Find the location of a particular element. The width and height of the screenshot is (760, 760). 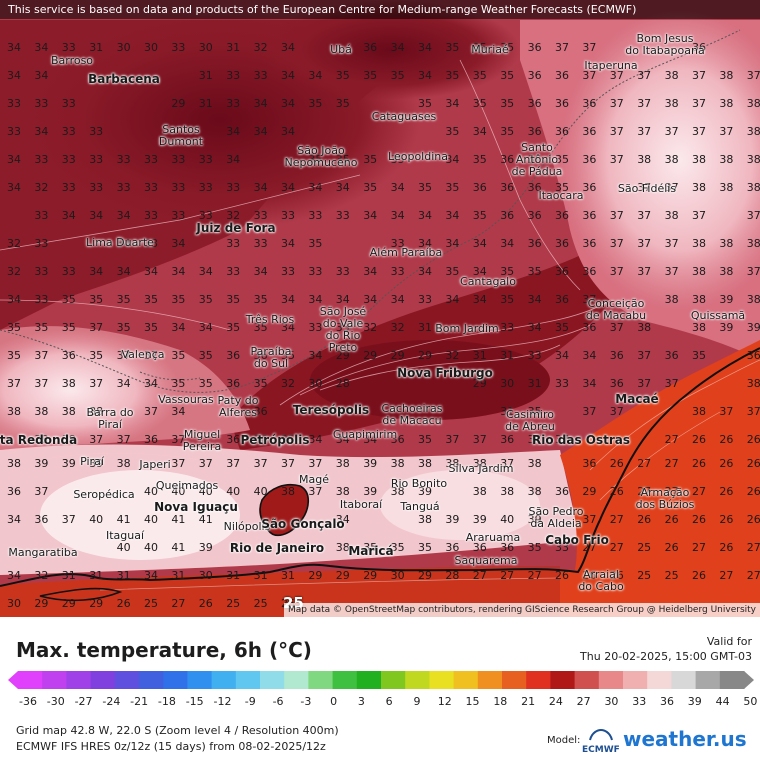

city-label: Guapimirim is located at coordinates (365, 434).